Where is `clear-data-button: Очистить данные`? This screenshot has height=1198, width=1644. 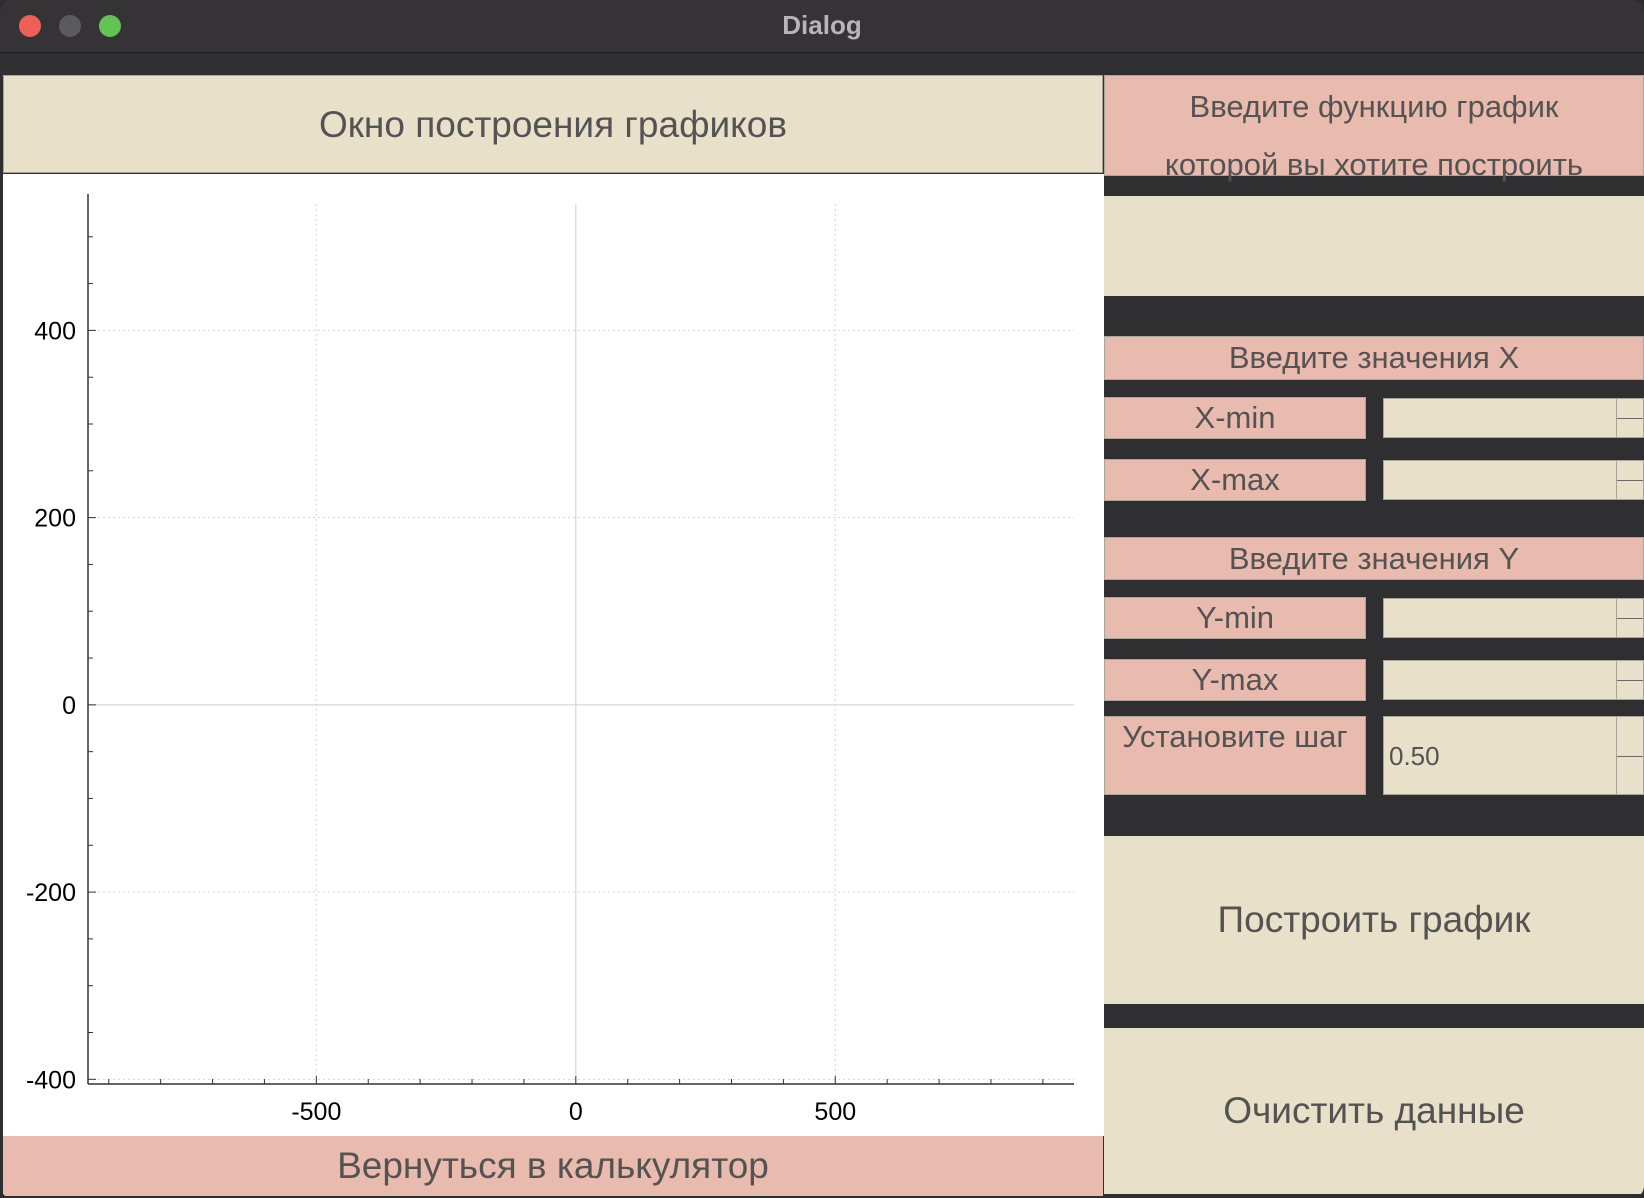 clear-data-button: Очистить данные is located at coordinates (1374, 1111).